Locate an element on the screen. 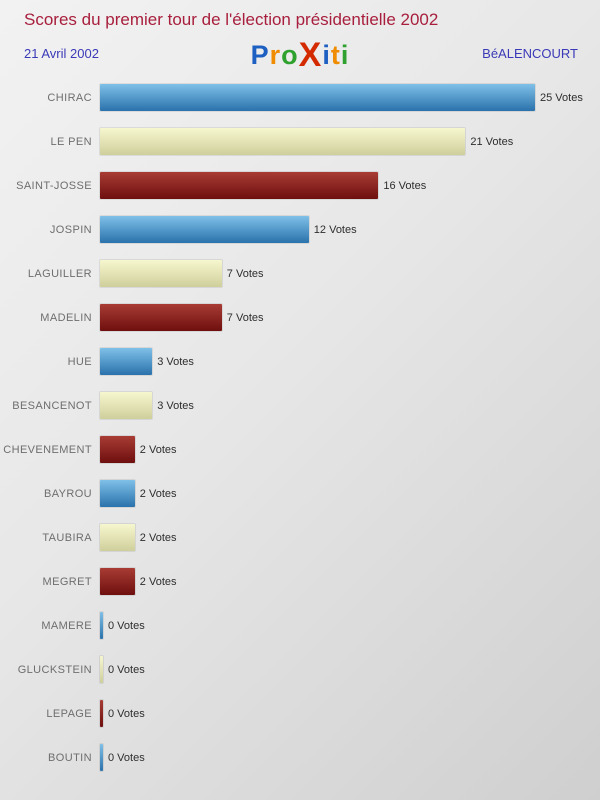  location-label: BéALENCOURT is located at coordinates (530, 53).